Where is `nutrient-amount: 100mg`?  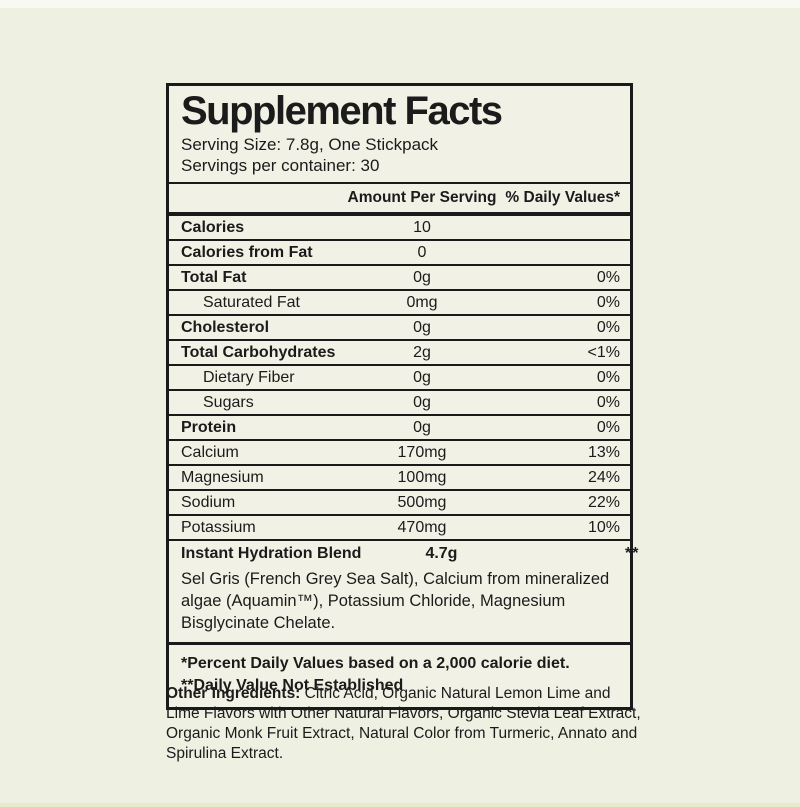 nutrient-amount: 100mg is located at coordinates (422, 477).